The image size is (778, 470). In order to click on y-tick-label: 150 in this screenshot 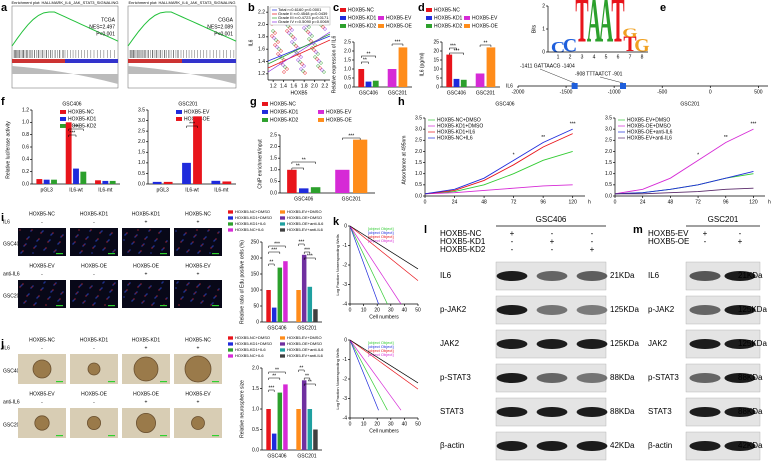, I will do `click(255, 274)`.